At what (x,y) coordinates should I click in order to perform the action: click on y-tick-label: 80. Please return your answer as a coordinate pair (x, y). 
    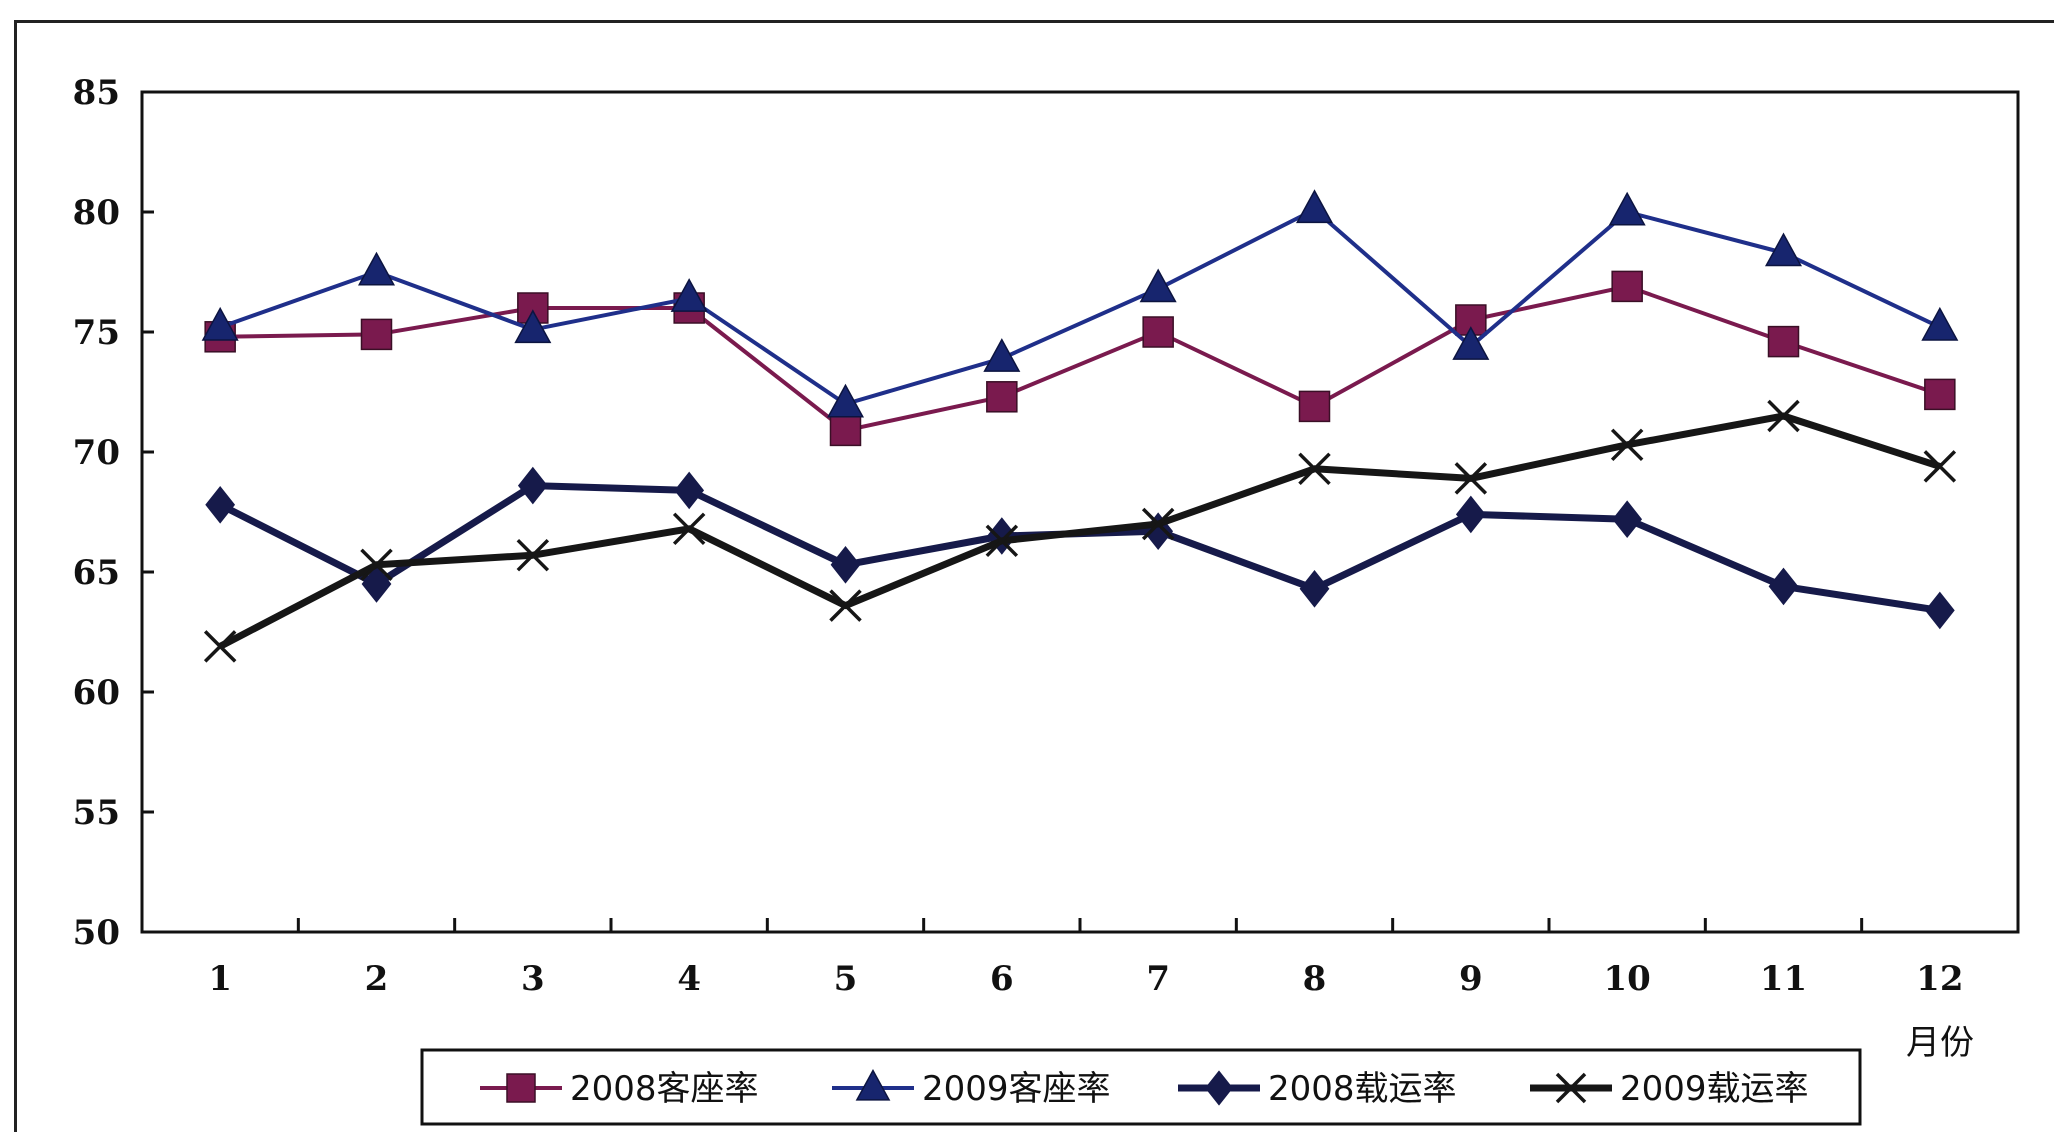
    Looking at the image, I should click on (96, 213).